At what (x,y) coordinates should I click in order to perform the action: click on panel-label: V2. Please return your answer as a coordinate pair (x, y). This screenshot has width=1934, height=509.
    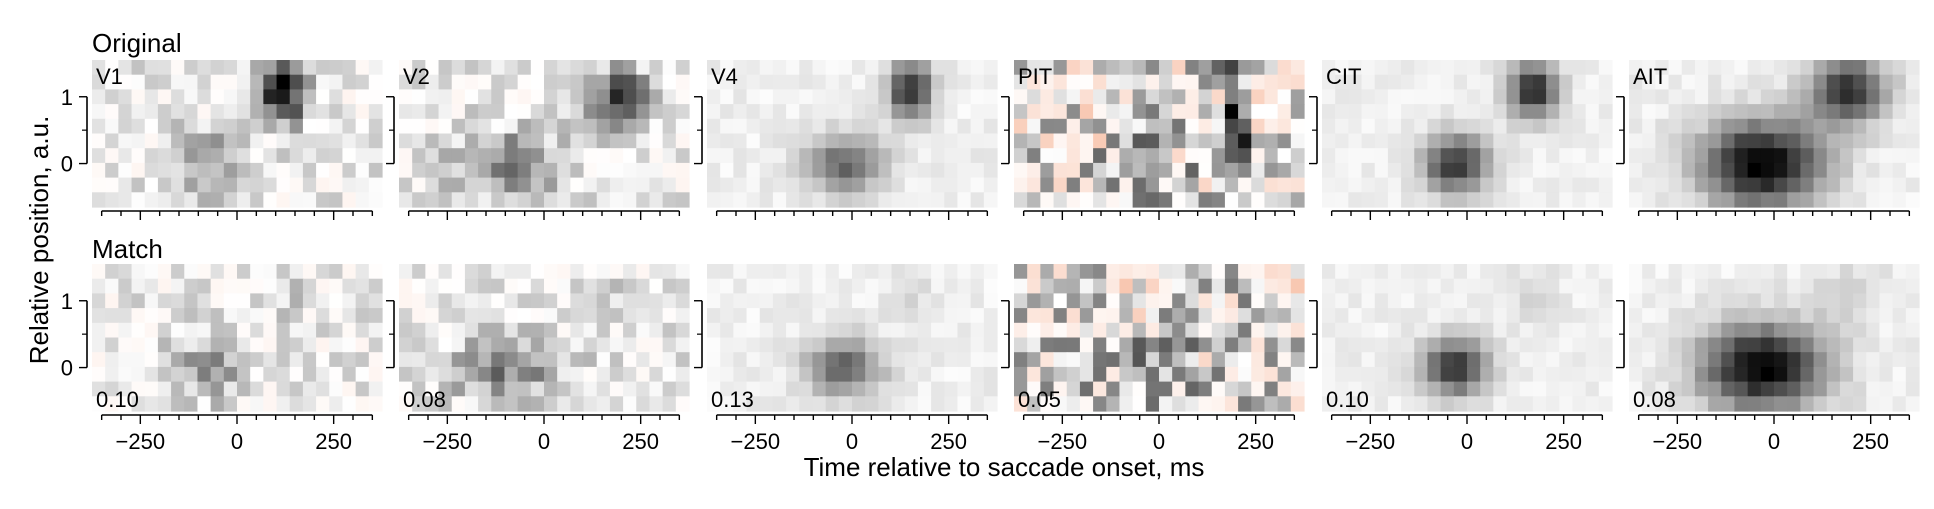
    Looking at the image, I should click on (416, 76).